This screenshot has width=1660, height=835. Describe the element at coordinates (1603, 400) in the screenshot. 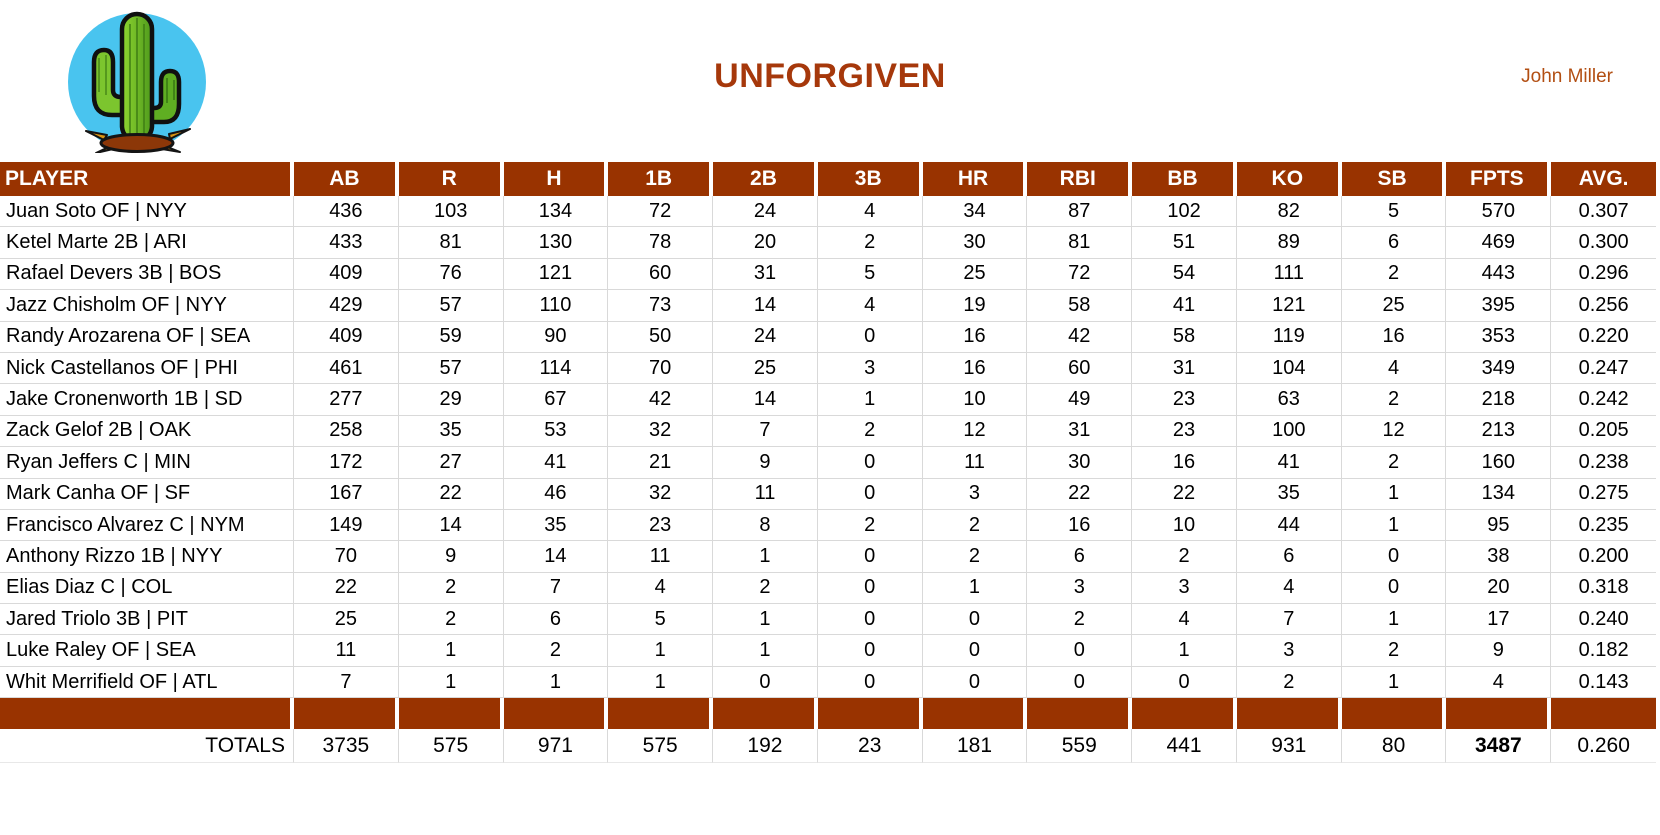

I see `stat-cell: 0.242` at that location.